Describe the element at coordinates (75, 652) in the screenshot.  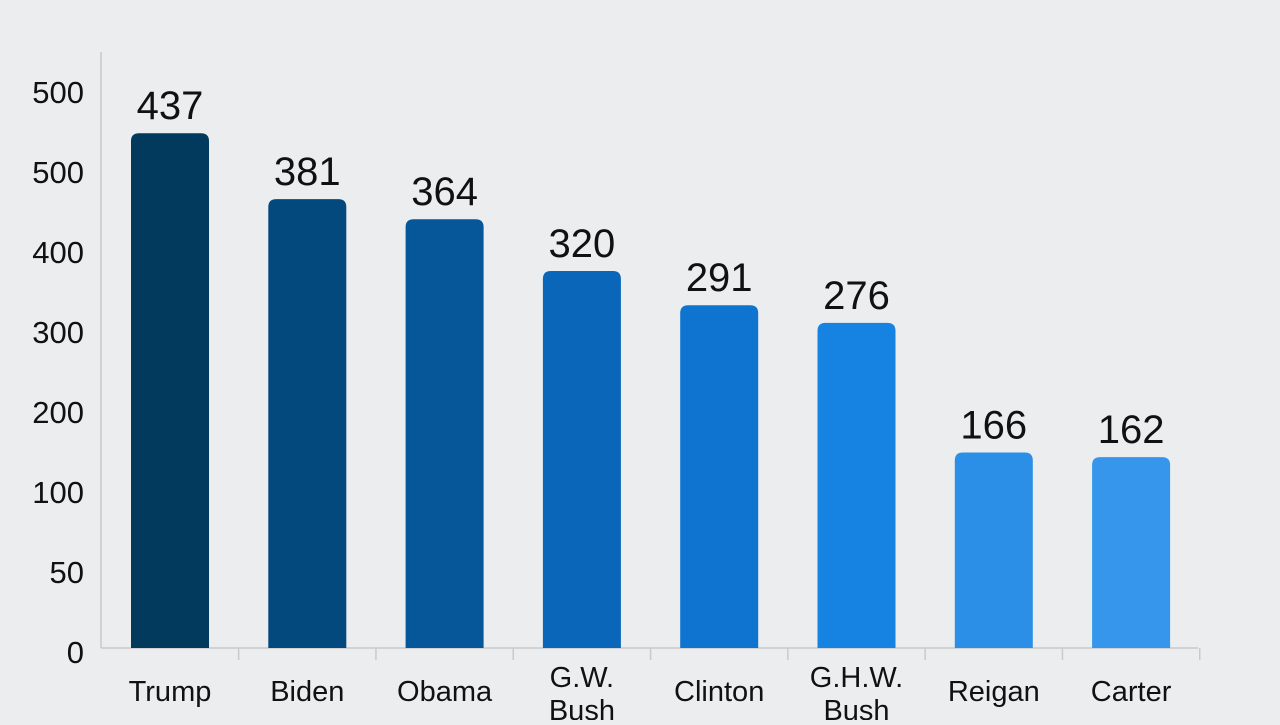
I see `y-tick-label: 0` at that location.